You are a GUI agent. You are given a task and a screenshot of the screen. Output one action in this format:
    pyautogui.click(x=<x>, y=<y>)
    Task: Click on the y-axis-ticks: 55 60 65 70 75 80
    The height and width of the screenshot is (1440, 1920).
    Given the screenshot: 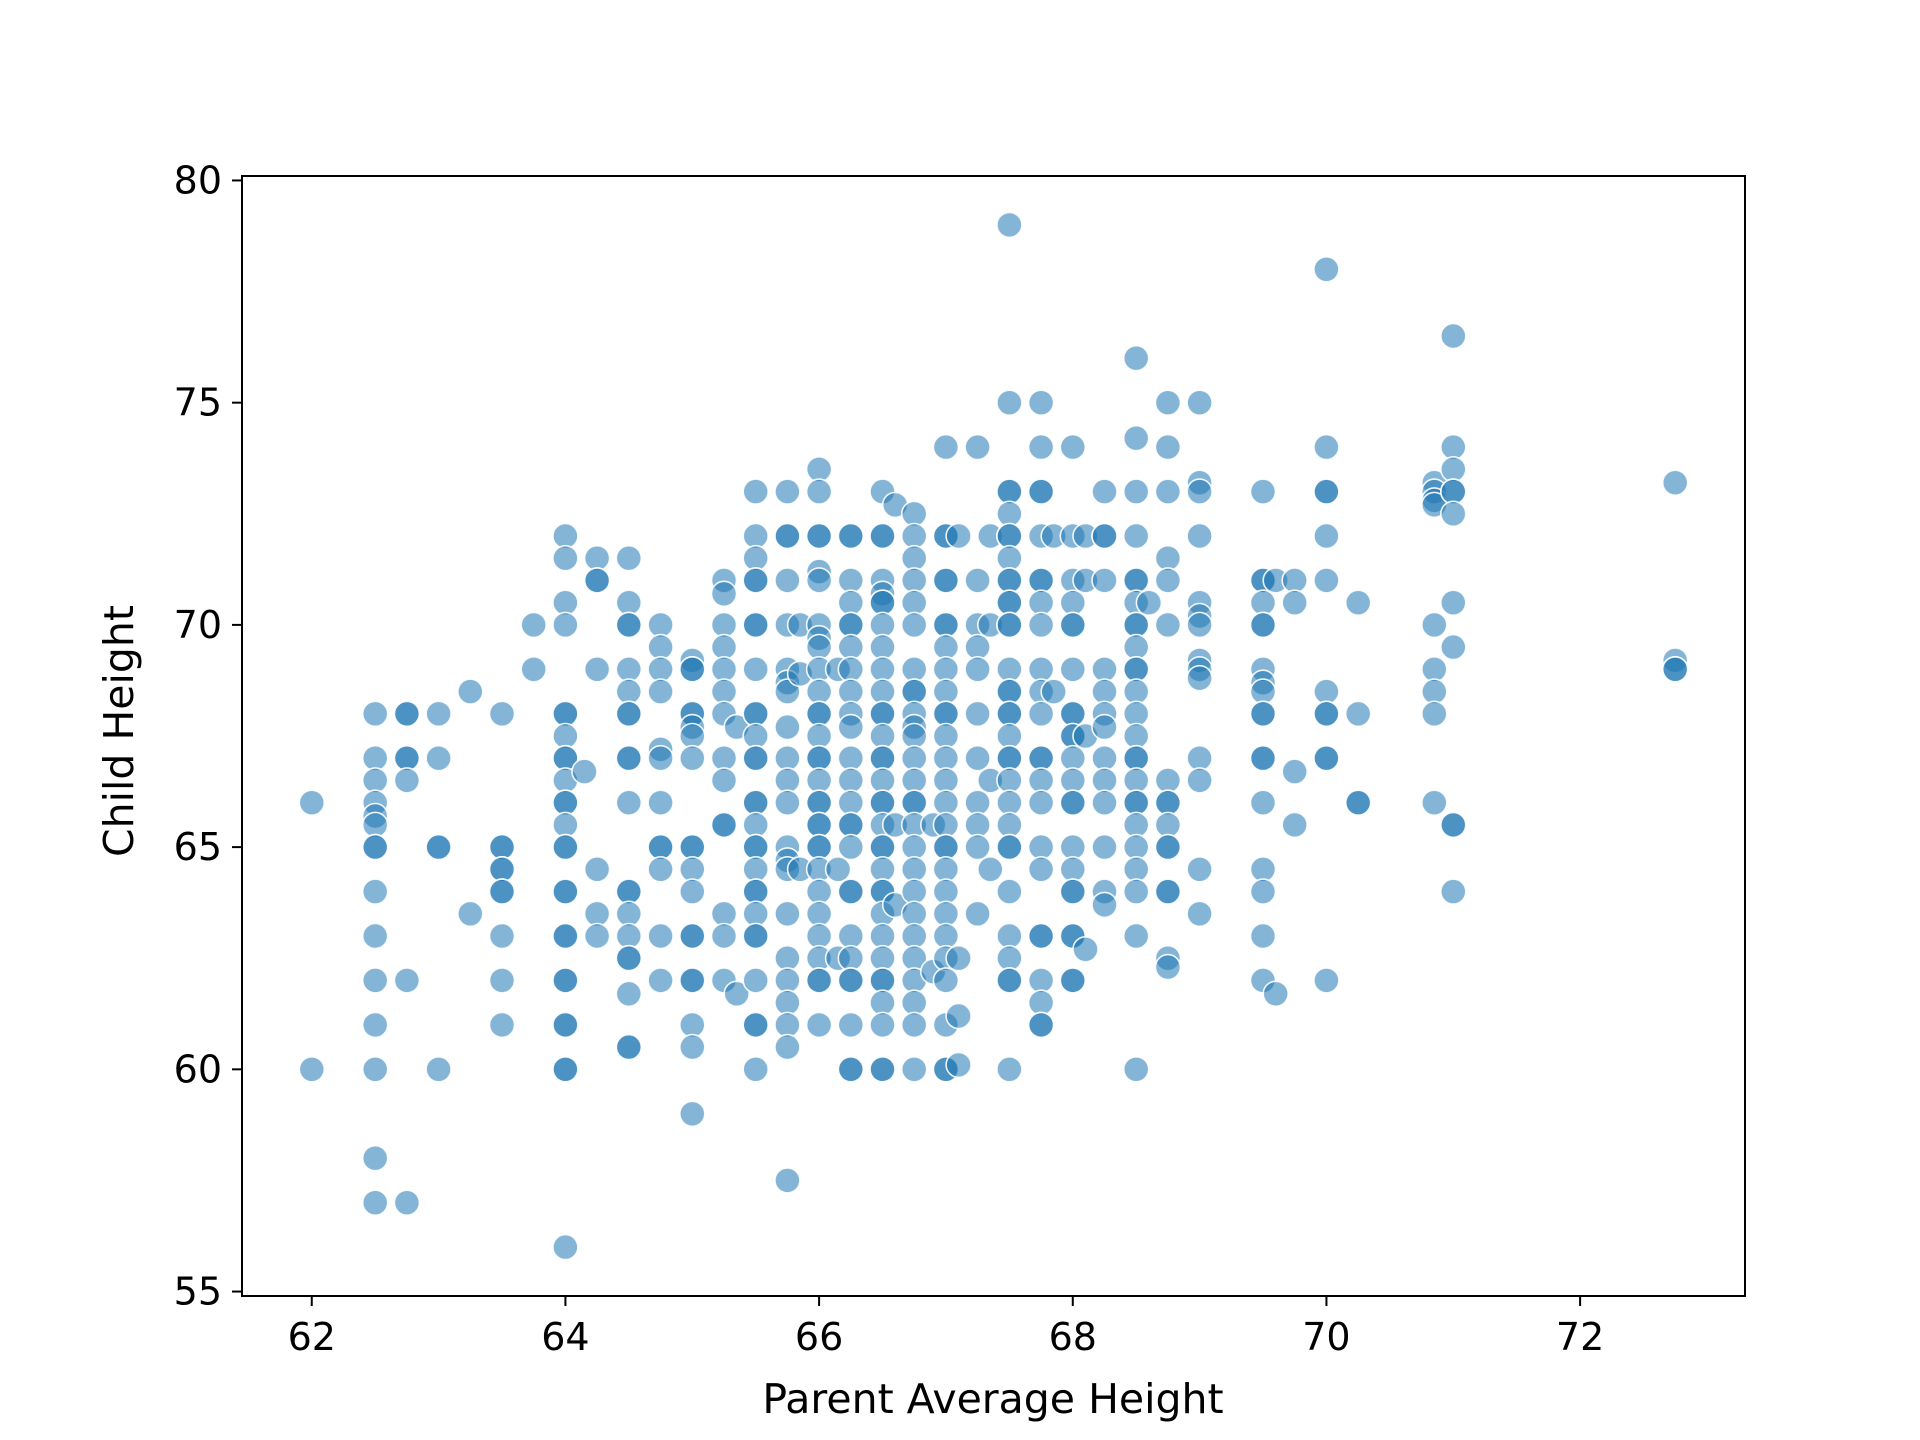 What is the action you would take?
    pyautogui.click(x=208, y=736)
    